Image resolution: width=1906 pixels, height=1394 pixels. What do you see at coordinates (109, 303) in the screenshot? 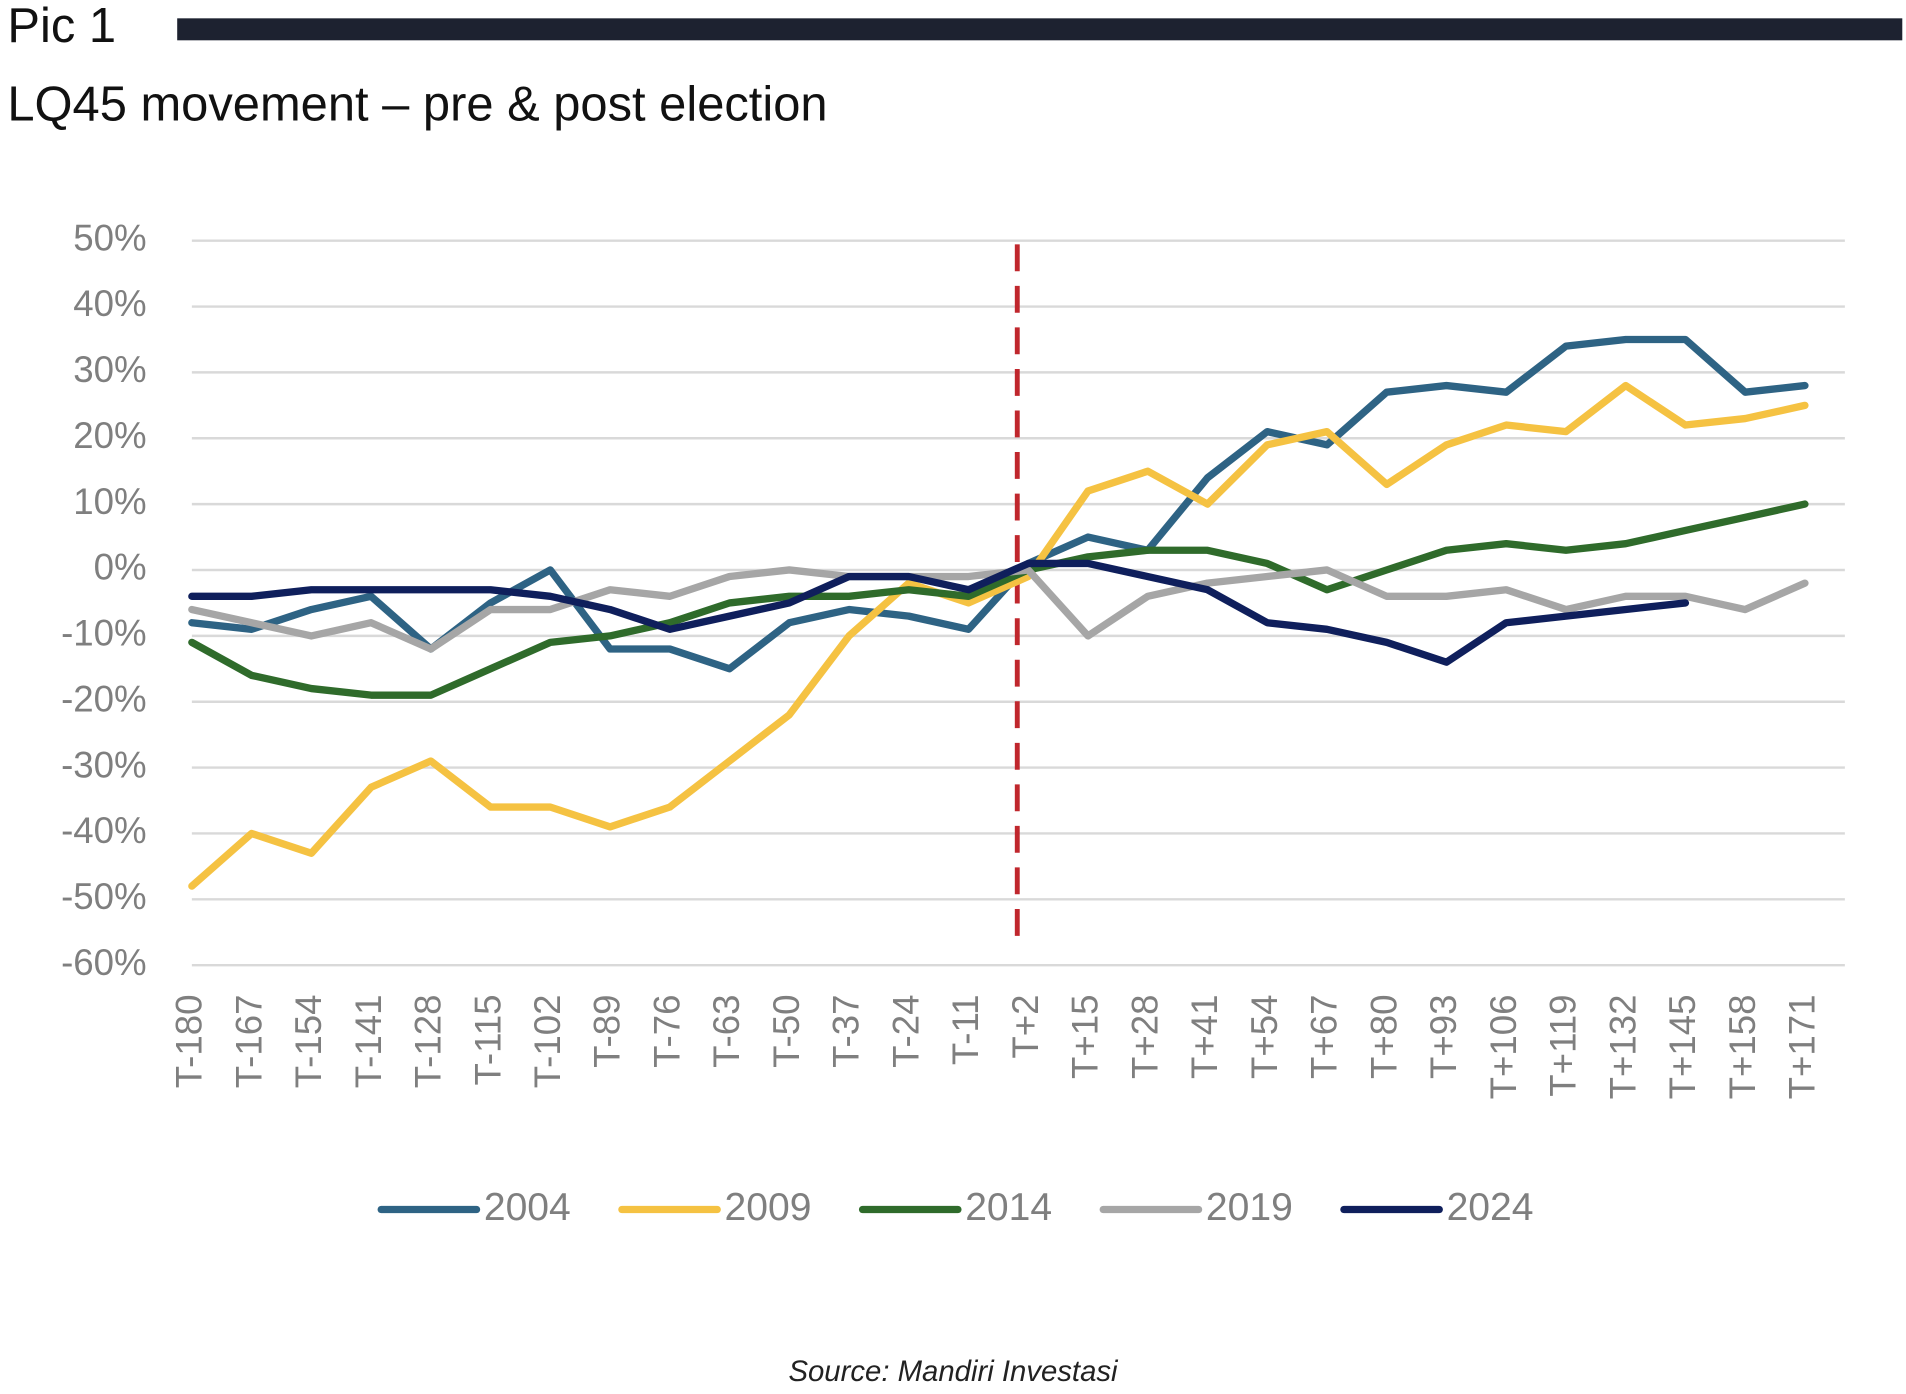
I see `y-tick-label: 40%` at bounding box center [109, 303].